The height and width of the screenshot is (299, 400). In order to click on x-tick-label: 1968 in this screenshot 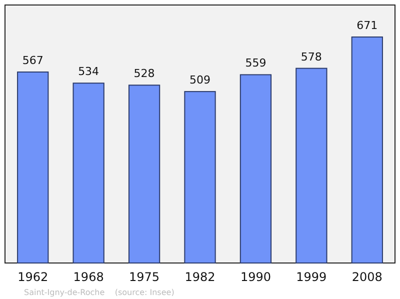, I will do `click(88, 277)`.